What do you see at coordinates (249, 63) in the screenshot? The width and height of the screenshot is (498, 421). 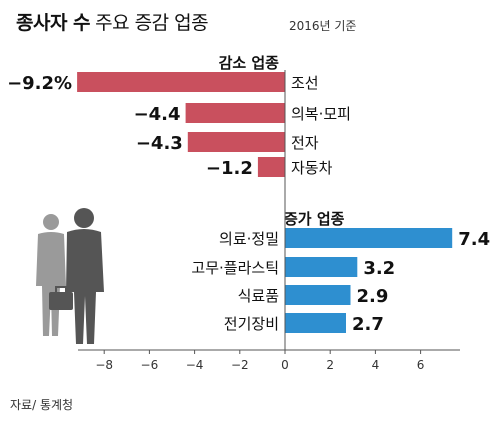 I see `group-heading-decrease: 감소 업종` at bounding box center [249, 63].